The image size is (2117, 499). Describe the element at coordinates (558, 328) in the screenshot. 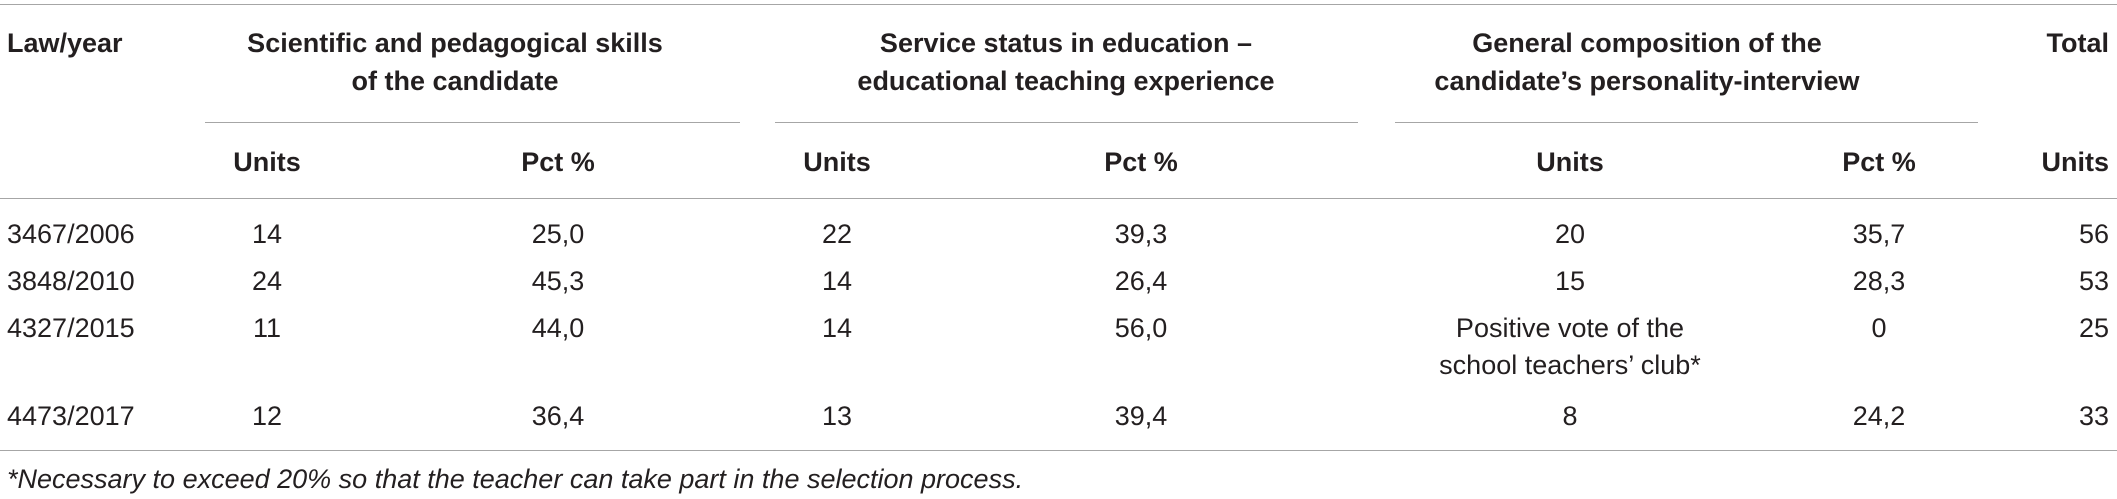

I see `table-cell: 44,0` at that location.